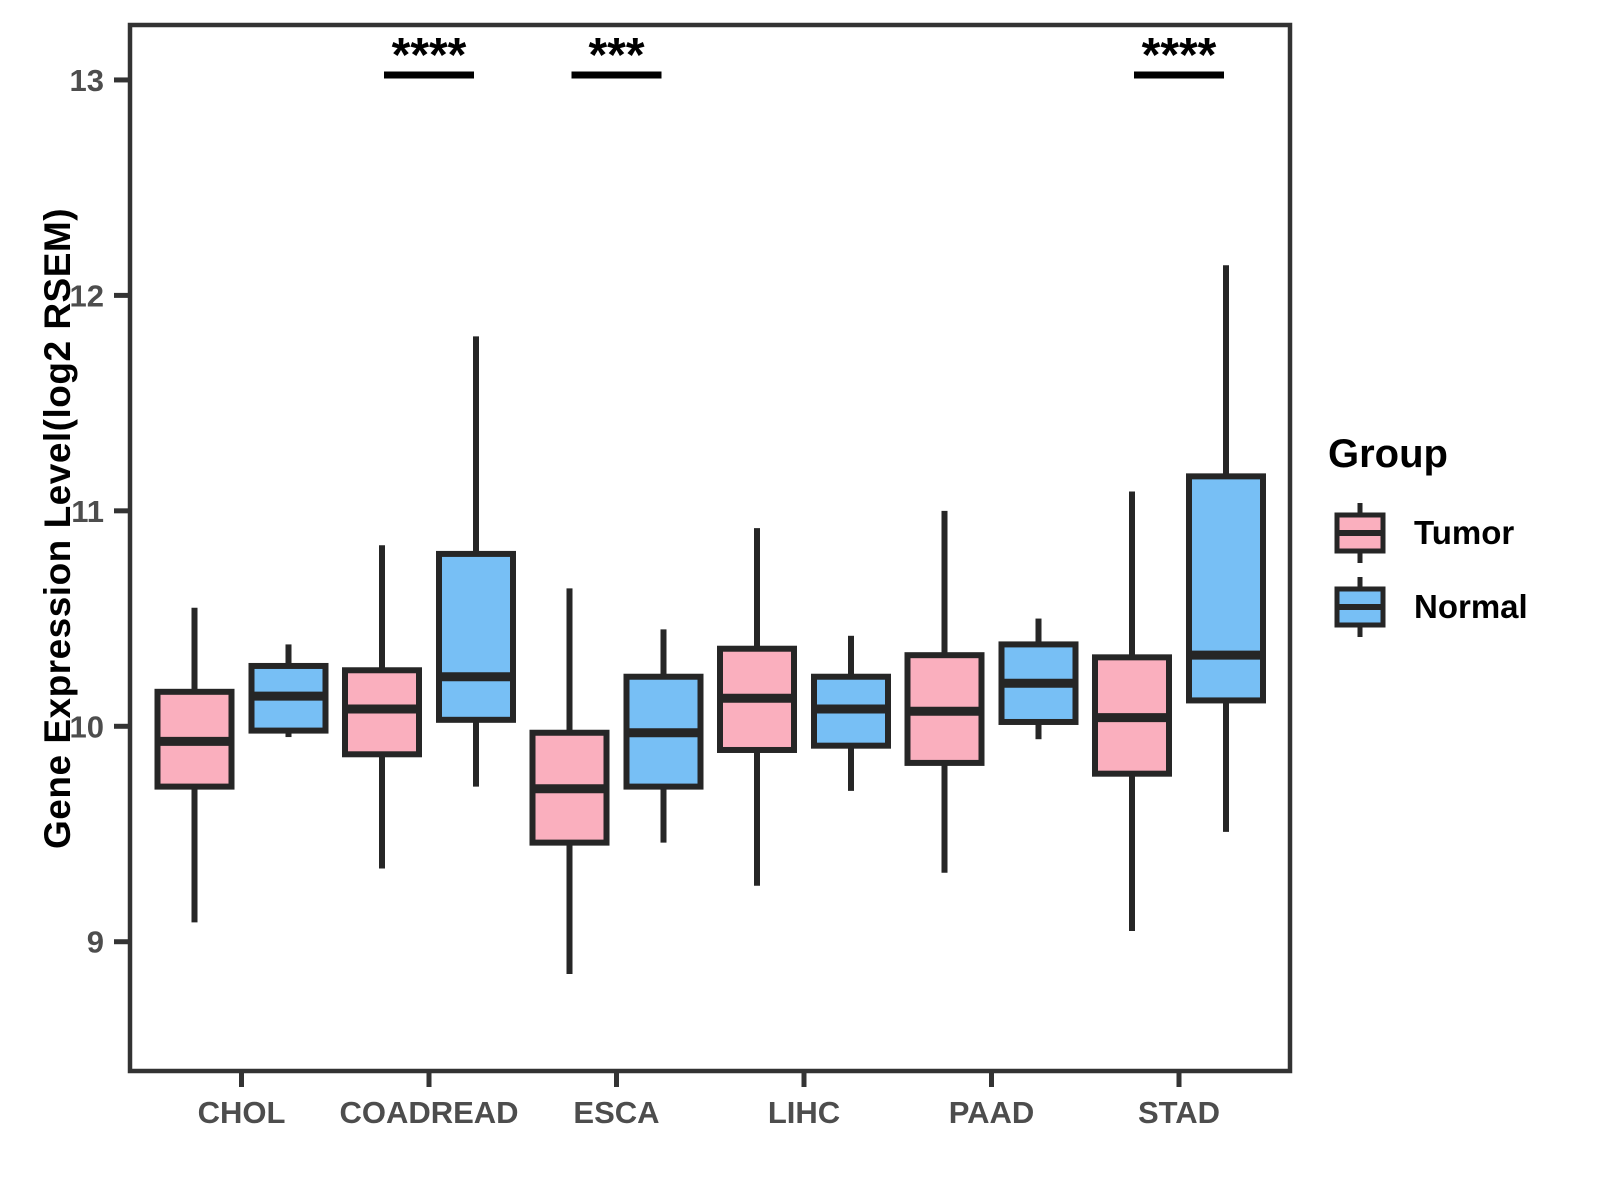  I want to click on significance-stars-esca: ***, so click(616, 55).